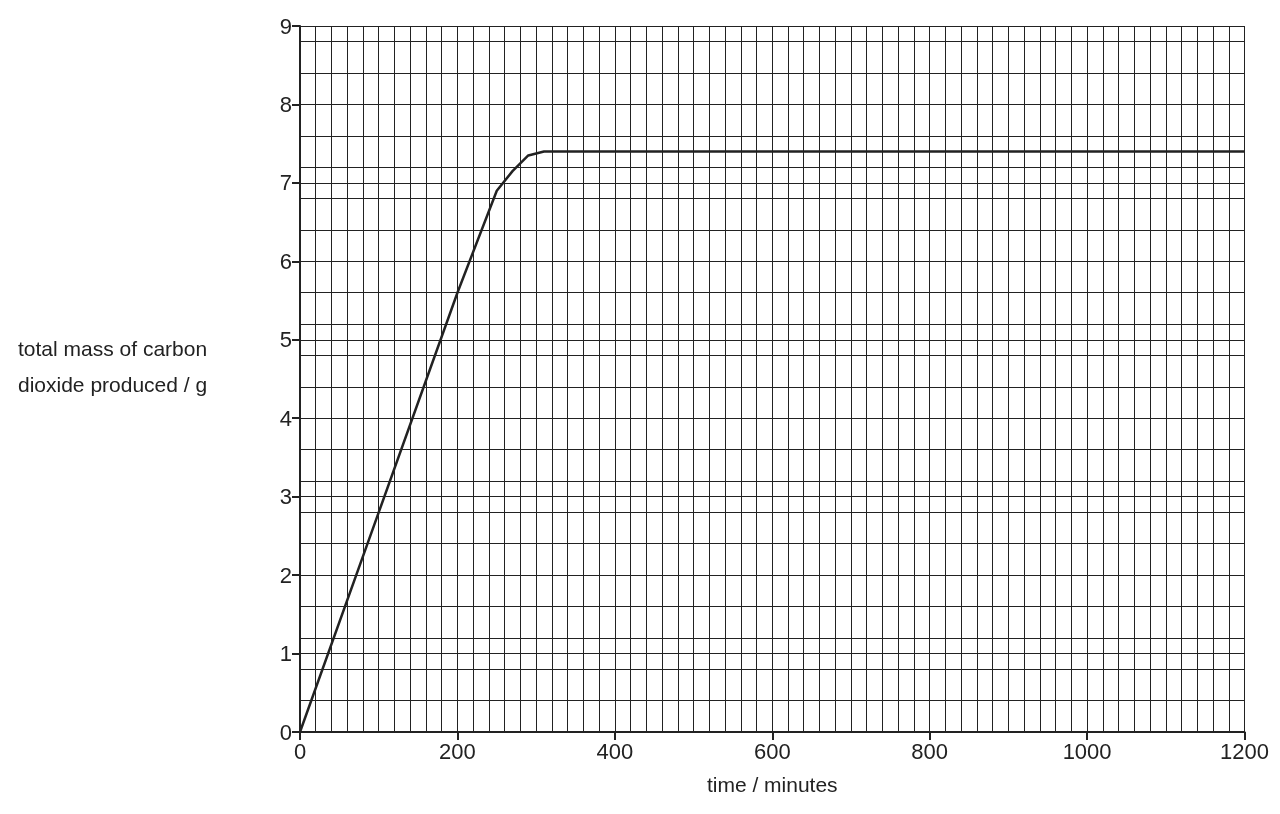 The image size is (1280, 814). I want to click on x-tick-label: 1200, so click(1245, 751).